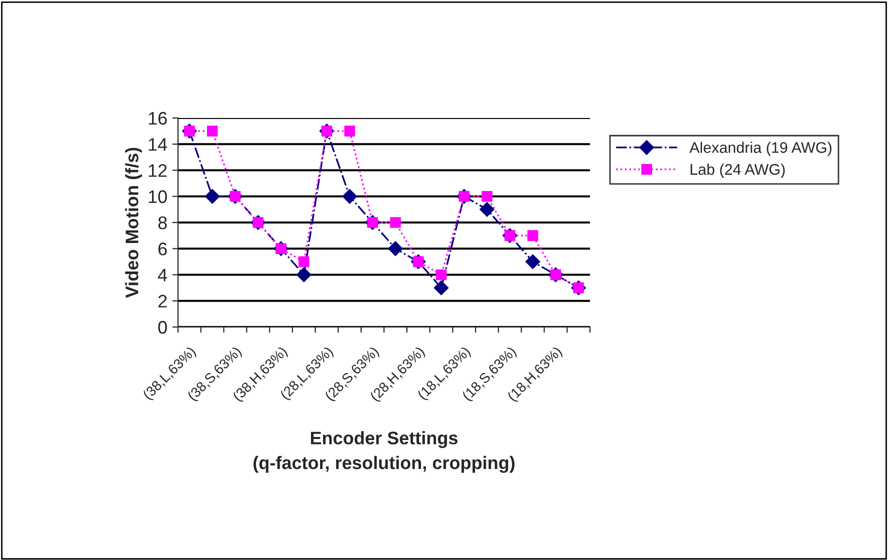 This screenshot has width=888, height=560. Describe the element at coordinates (158, 144) in the screenshot. I see `y-tick-label: 14` at that location.